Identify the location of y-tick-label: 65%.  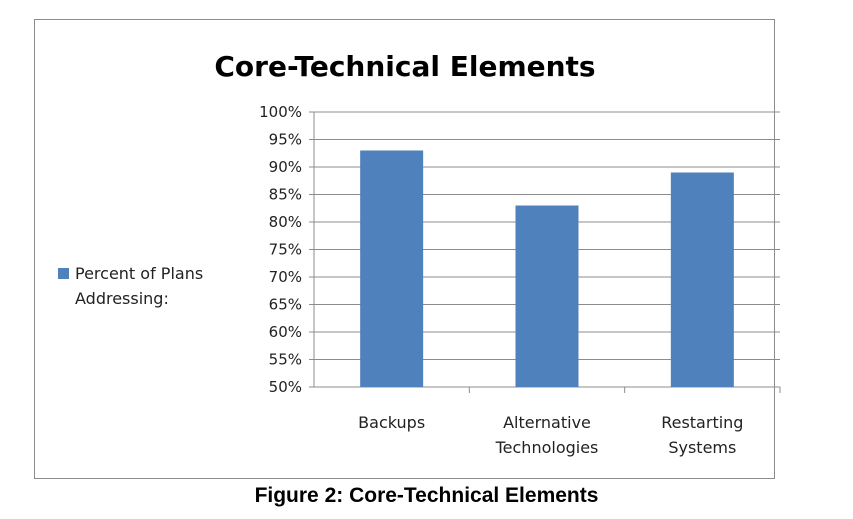
(285, 305).